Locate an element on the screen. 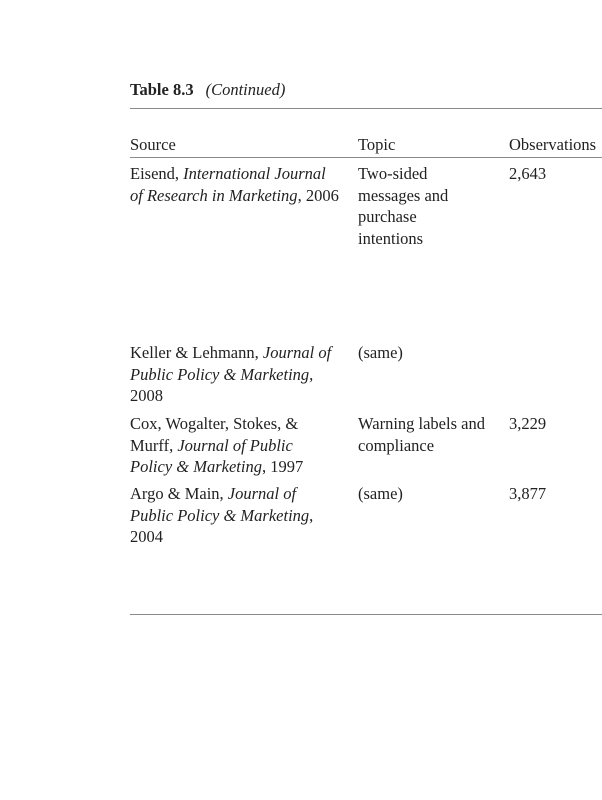 The height and width of the screenshot is (800, 602). topic-cell: Warning labels and compliance is located at coordinates (421, 434).